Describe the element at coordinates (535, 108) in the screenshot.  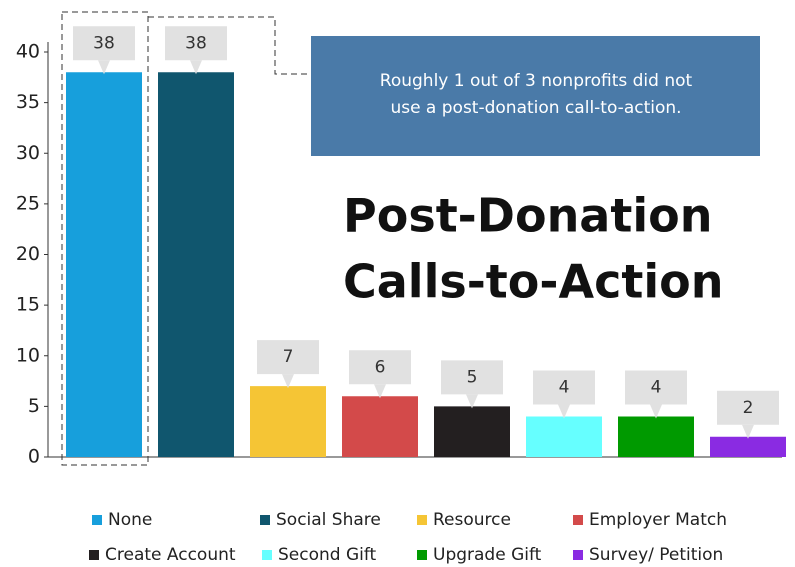
I see `annotation-line: use a post-donation call-to-action.` at that location.